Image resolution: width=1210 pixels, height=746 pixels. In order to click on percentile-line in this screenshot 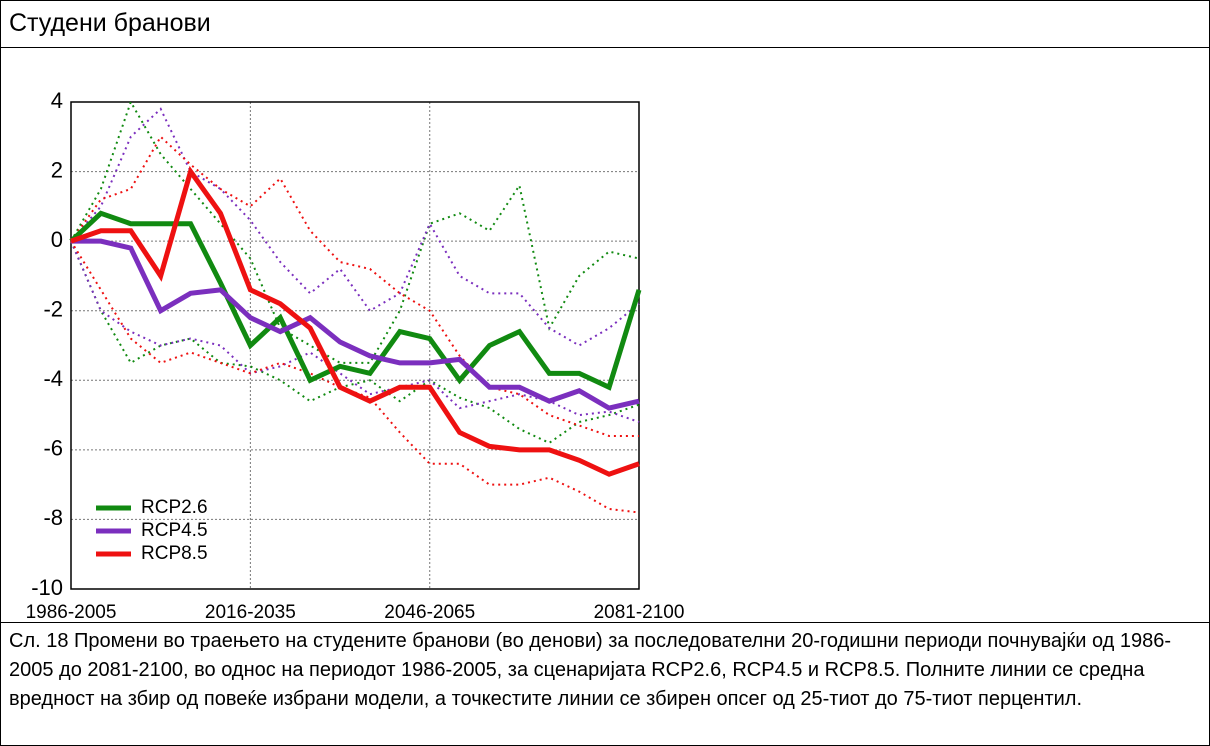, I will do `click(355, 331)`.